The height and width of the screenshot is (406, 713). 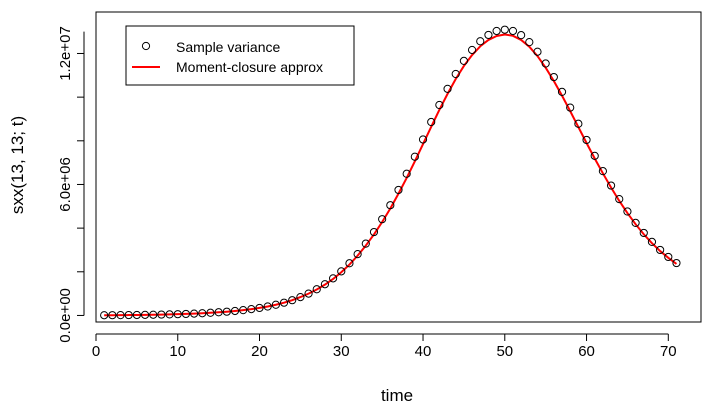 I want to click on x-tick-label: 40, so click(x=423, y=351).